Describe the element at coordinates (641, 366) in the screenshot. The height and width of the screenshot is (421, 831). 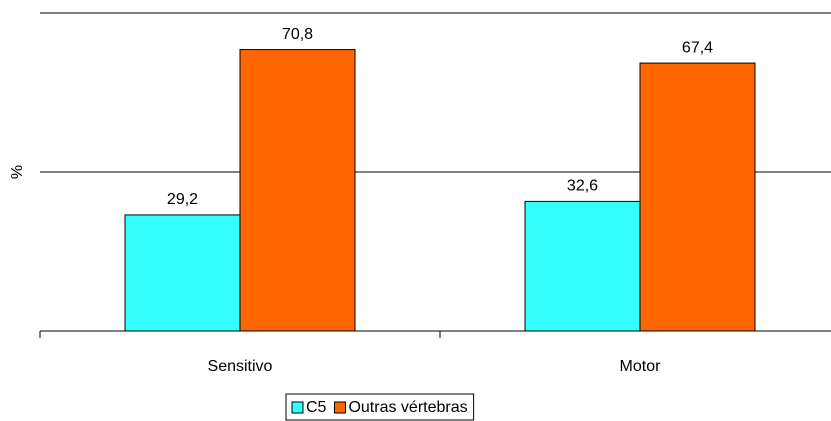
I see `x-tick-label: Motor` at that location.